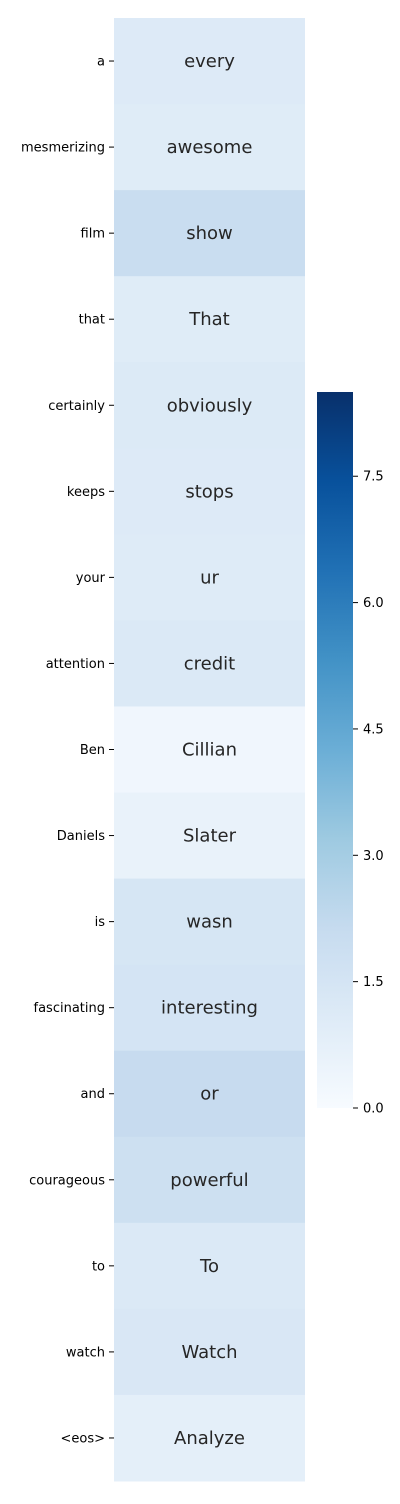 The image size is (400, 1504). I want to click on row-label: mesmerizing, so click(63, 148).